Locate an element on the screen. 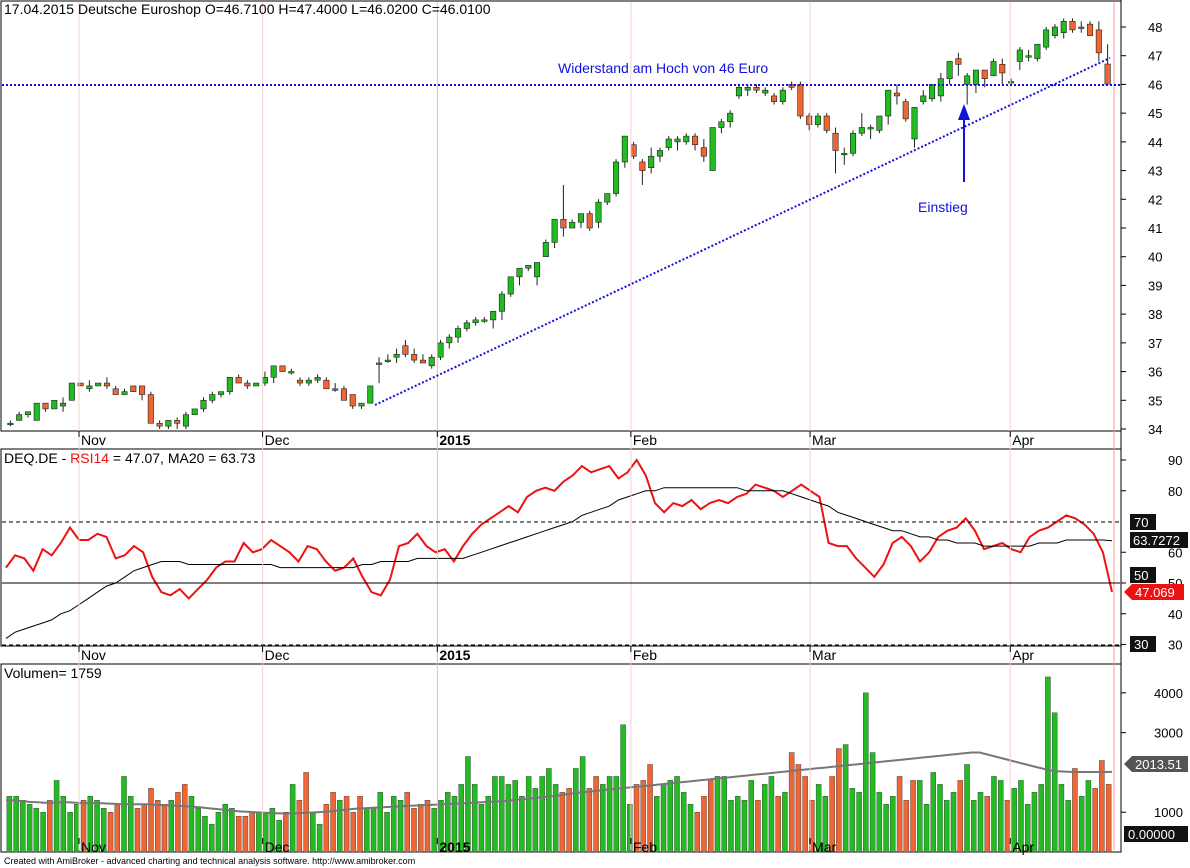  x-tick-label: Dec is located at coordinates (277, 440).